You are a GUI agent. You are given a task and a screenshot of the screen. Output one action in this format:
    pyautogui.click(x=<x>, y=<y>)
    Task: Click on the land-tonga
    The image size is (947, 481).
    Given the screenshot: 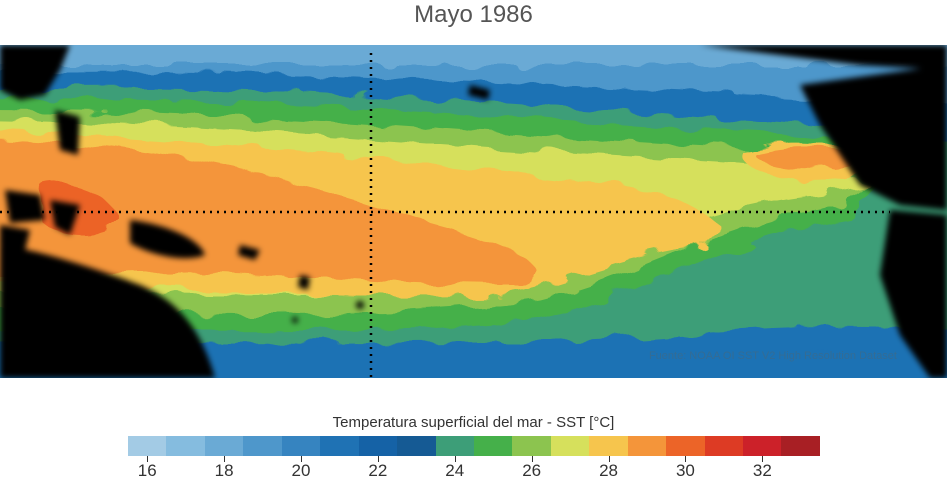 What is the action you would take?
    pyautogui.click(x=295, y=320)
    